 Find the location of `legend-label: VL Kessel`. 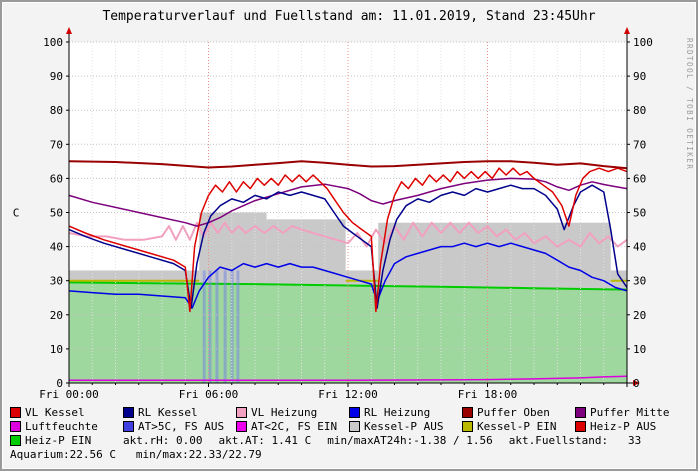

legend-label: VL Kessel is located at coordinates (55, 412).